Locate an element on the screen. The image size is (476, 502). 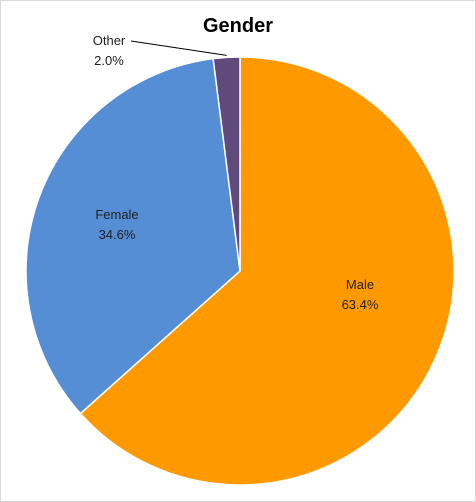
slice-label-female: Female is located at coordinates (116, 214).